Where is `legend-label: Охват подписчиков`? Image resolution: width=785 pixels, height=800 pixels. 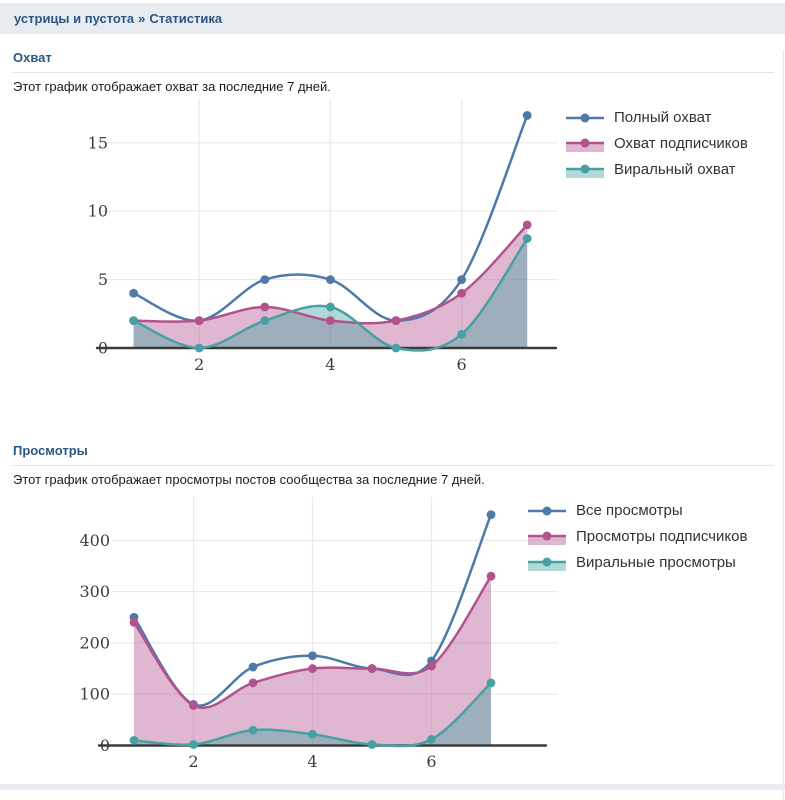 legend-label: Охват подписчиков is located at coordinates (681, 143).